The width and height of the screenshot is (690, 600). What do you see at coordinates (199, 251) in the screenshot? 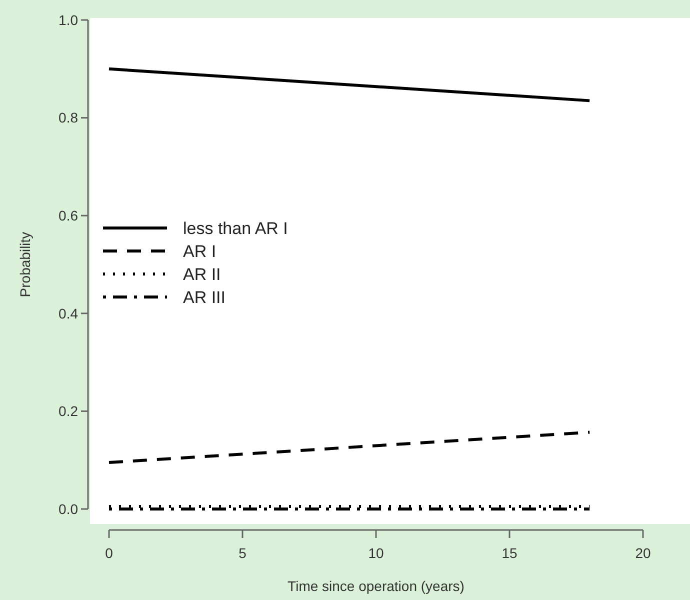
I see `legend-label: AR I` at bounding box center [199, 251].